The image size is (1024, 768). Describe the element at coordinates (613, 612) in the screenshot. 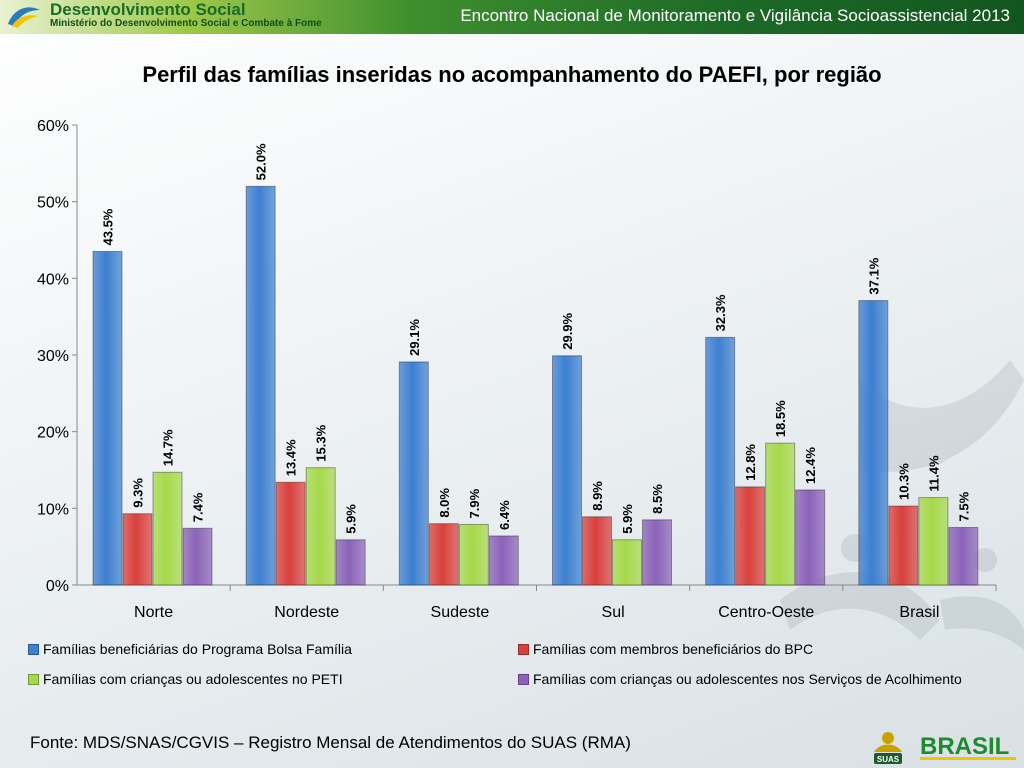

I see `x-tick-label: Sul` at that location.